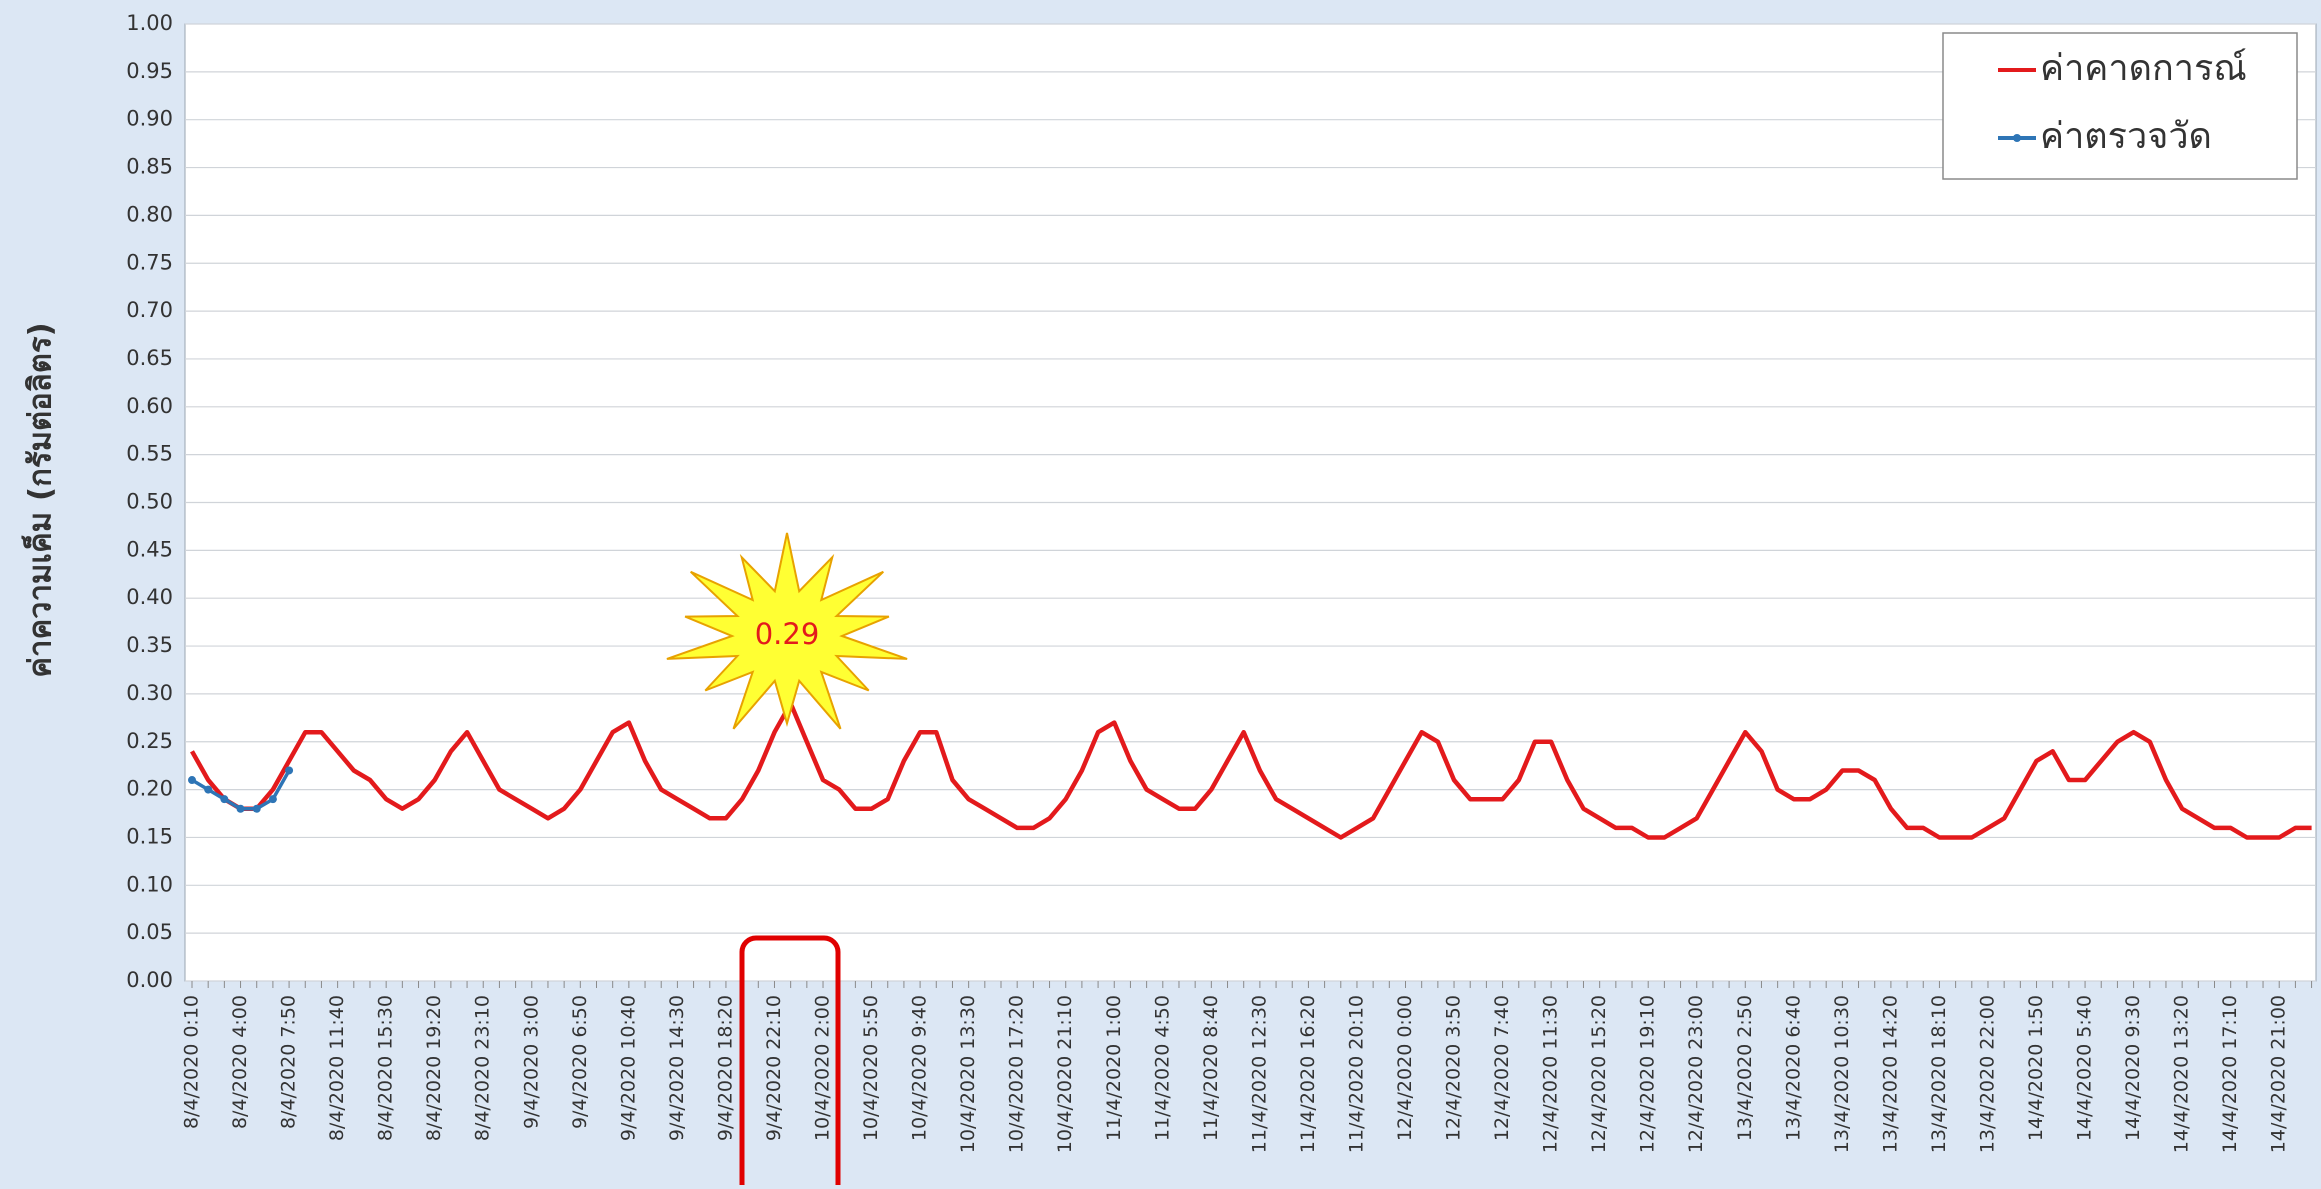 Image resolution: width=2321 pixels, height=1189 pixels. What do you see at coordinates (823, 1068) in the screenshot?
I see `x-tick-label: 10/4/2020 2:00` at bounding box center [823, 1068].